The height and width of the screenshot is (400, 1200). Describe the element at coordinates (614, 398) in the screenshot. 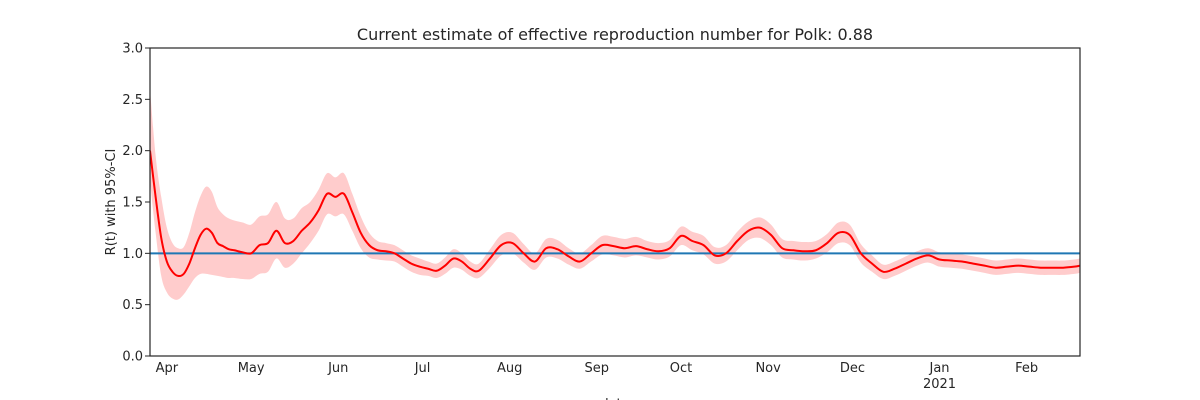

I see `x-axis-title: date` at that location.